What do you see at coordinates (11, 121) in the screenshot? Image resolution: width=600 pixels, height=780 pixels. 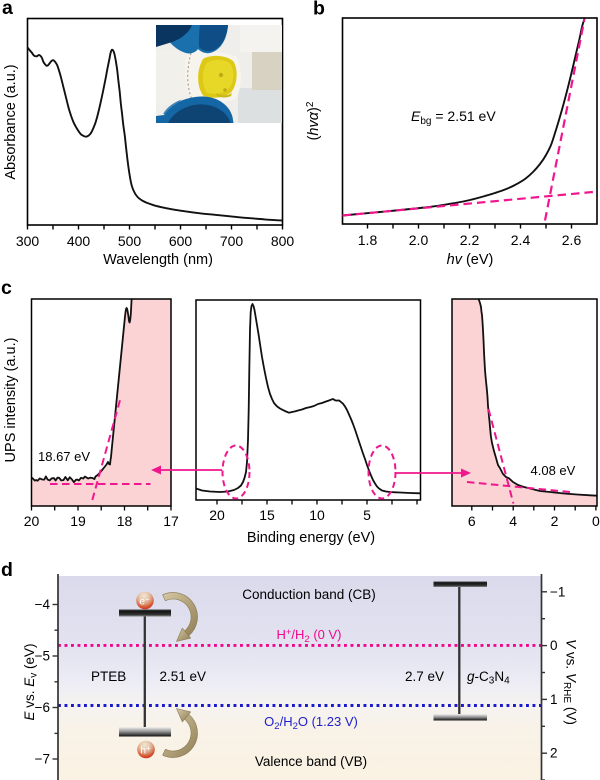 I see `svg-text: Absorbance (a.u.)` at bounding box center [11, 121].